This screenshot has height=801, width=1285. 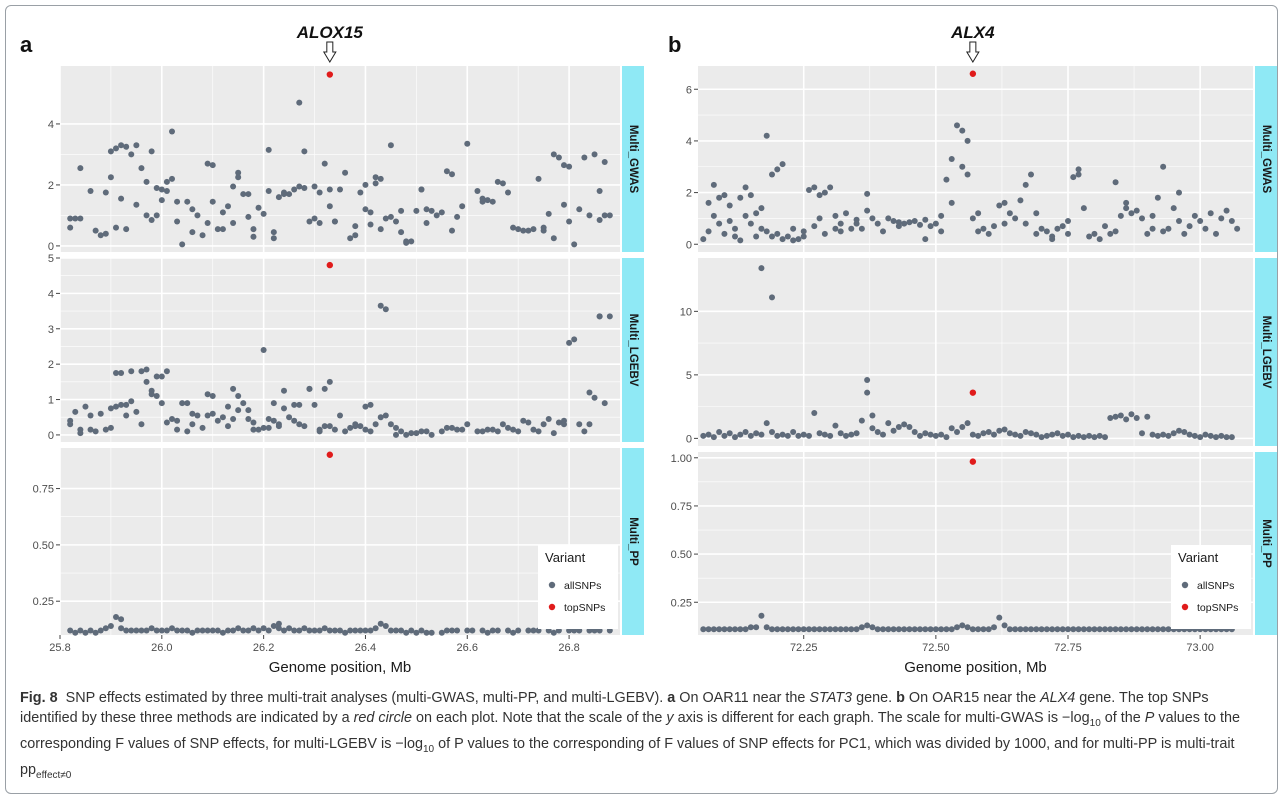 What do you see at coordinates (972, 52) in the screenshot?
I see `down-arrow-icon` at bounding box center [972, 52].